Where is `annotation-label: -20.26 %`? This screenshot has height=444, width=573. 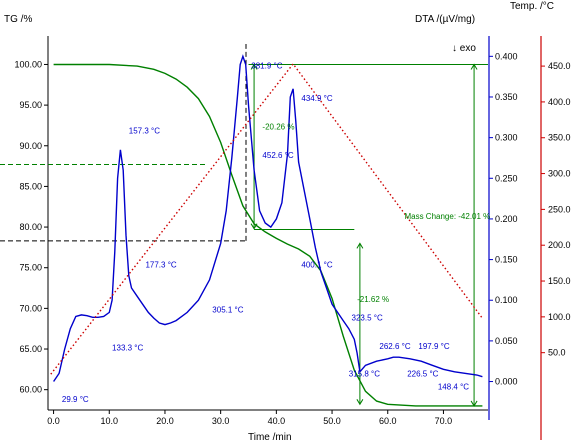
annotation-label: -20.26 % is located at coordinates (278, 127).